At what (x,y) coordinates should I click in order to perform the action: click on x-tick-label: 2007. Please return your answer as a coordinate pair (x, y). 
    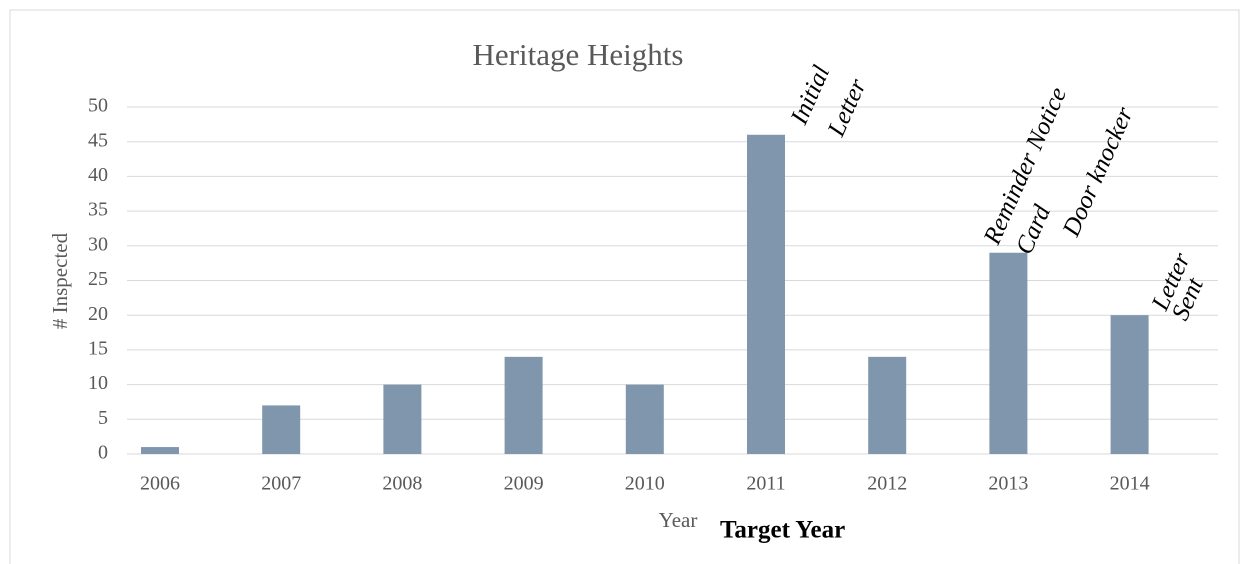
    Looking at the image, I should click on (281, 484).